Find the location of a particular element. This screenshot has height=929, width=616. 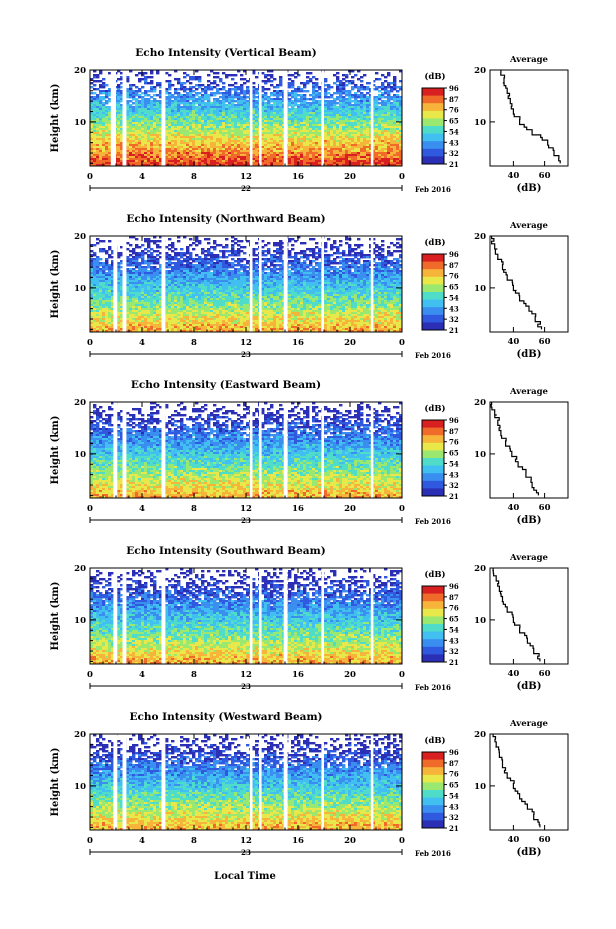

profile-x-label: (dB) is located at coordinates (529, 188).